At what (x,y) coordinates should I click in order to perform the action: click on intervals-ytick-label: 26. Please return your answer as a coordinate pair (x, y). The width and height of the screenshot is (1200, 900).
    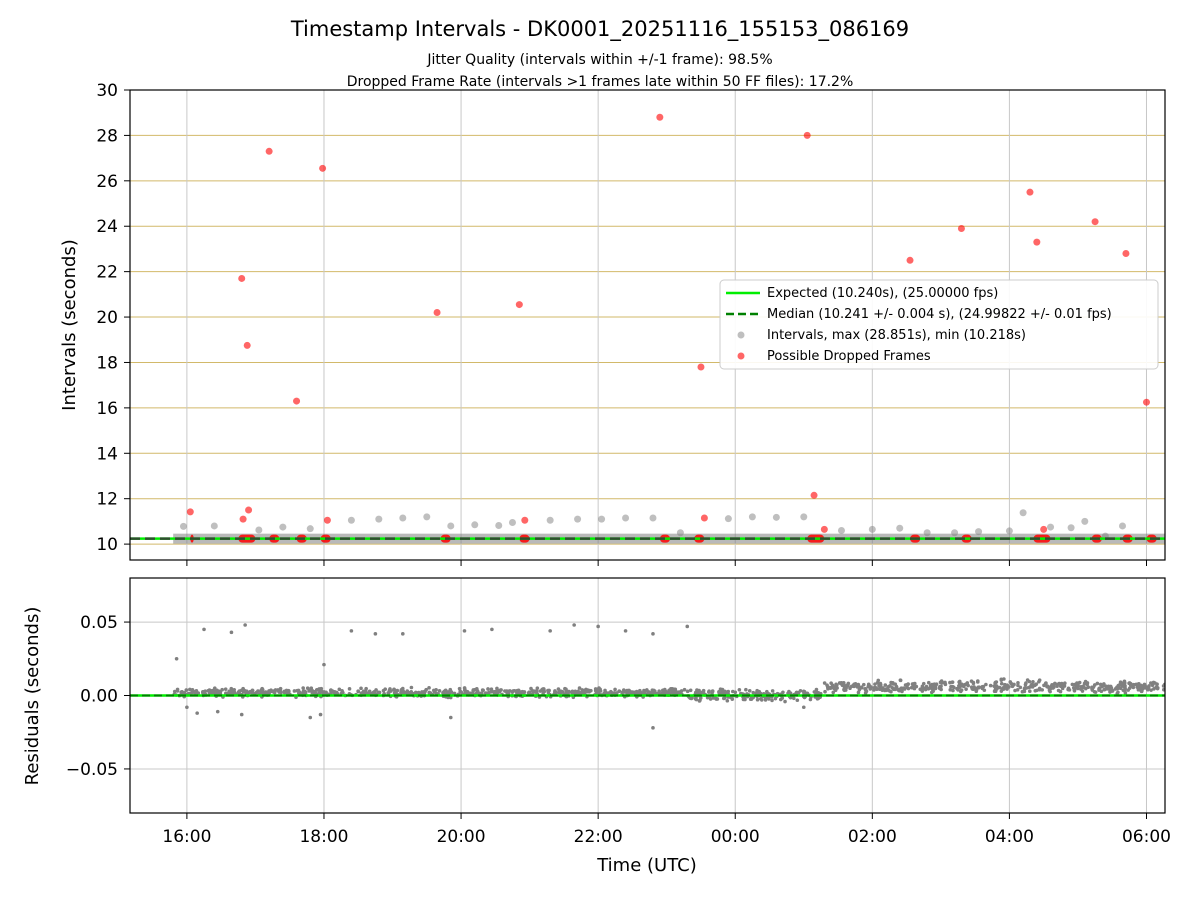
    Looking at the image, I should click on (107, 182).